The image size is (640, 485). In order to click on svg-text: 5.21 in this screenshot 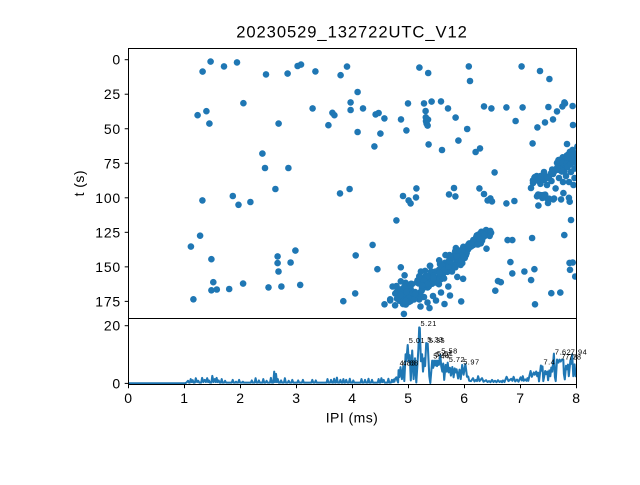, I will do `click(429, 323)`.